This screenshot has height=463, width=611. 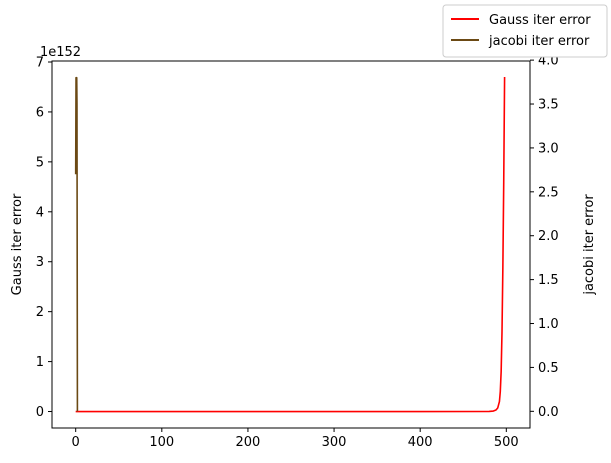 I want to click on right-y-axis-label: jacobi iter error, so click(x=589, y=245).